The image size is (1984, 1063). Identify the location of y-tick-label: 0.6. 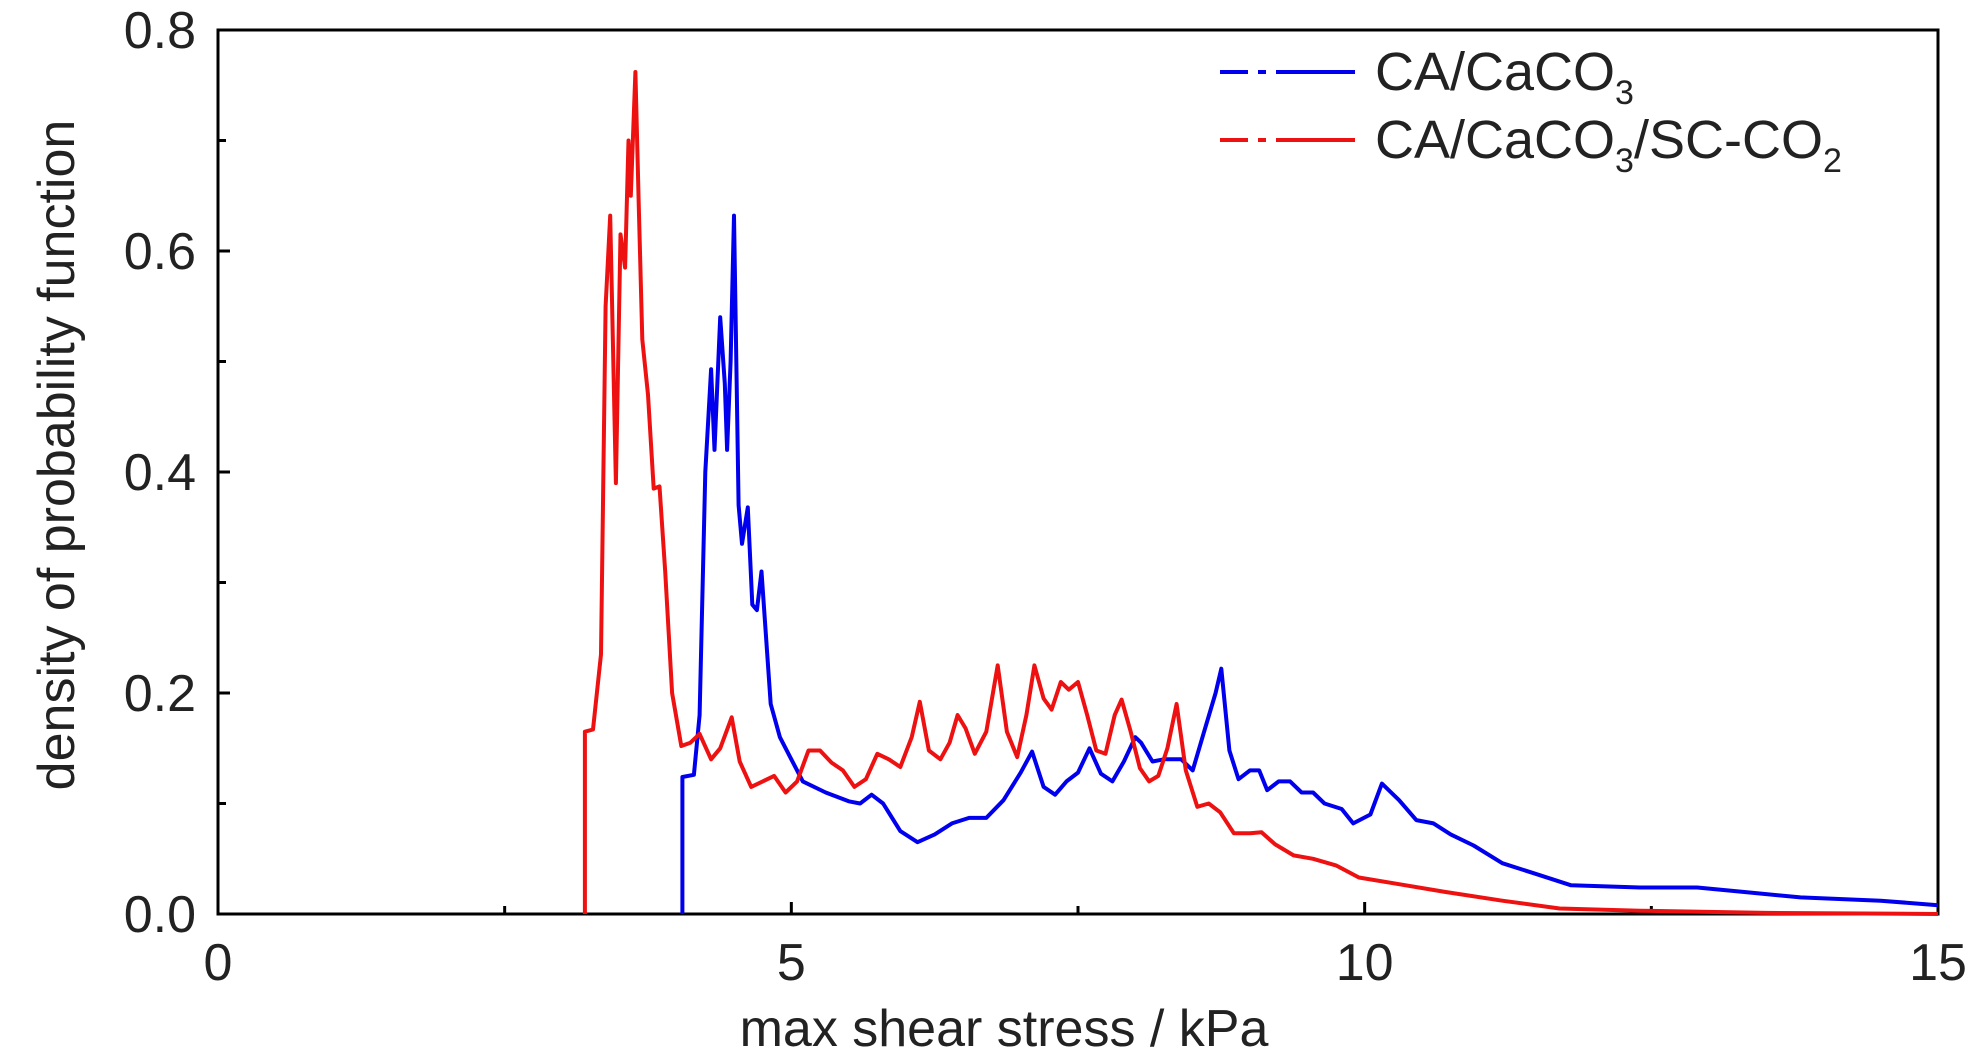
(160, 252).